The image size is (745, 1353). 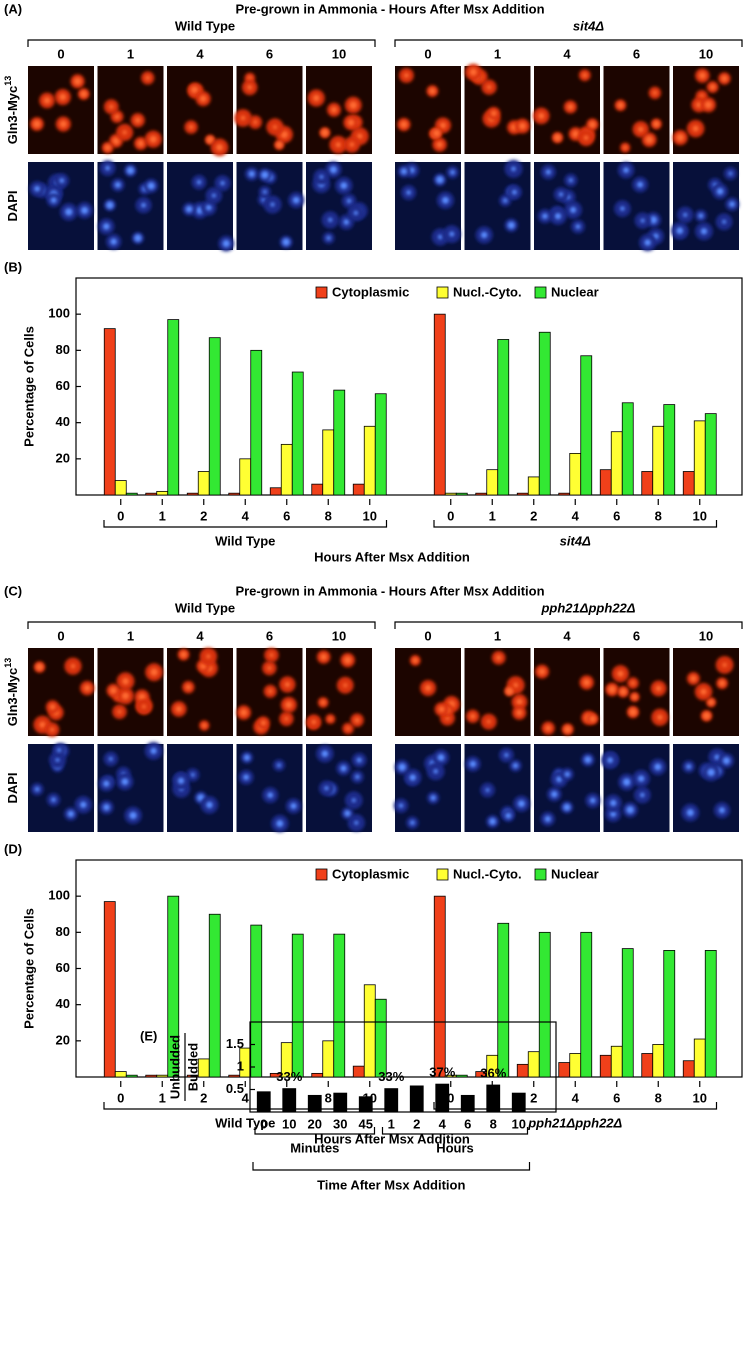 I want to click on y-tick-label: 20, so click(x=63, y=1039).